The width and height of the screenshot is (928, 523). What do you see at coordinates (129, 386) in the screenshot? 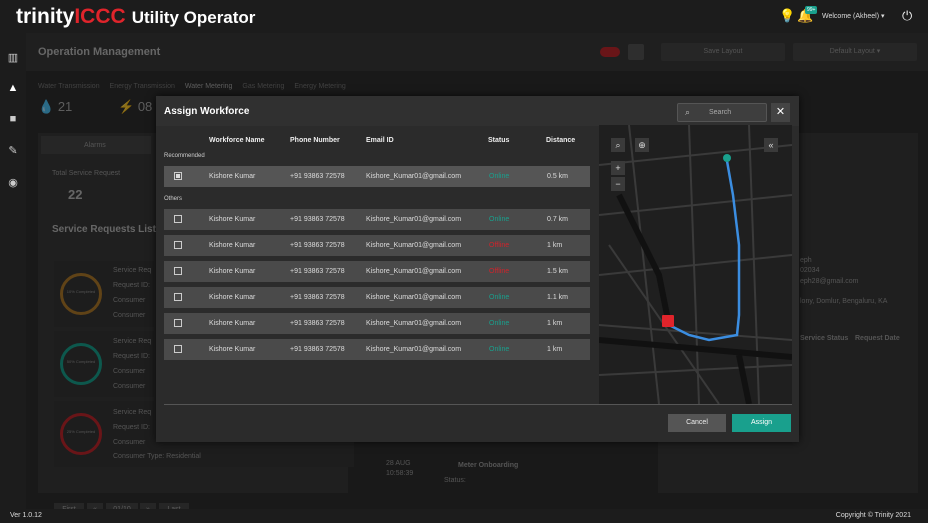
I see `sr-2-line-4: Consumer` at bounding box center [129, 386].